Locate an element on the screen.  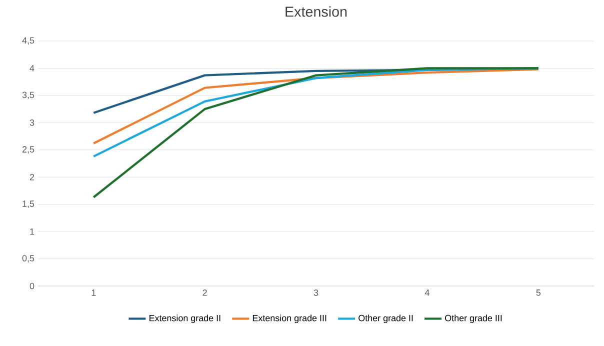
x-tick-label: 3 is located at coordinates (316, 293).